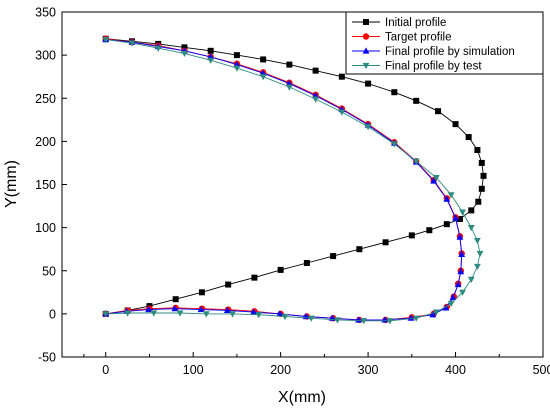 The width and height of the screenshot is (550, 409). I want to click on y-axis-label: Y(mm), so click(11, 184).